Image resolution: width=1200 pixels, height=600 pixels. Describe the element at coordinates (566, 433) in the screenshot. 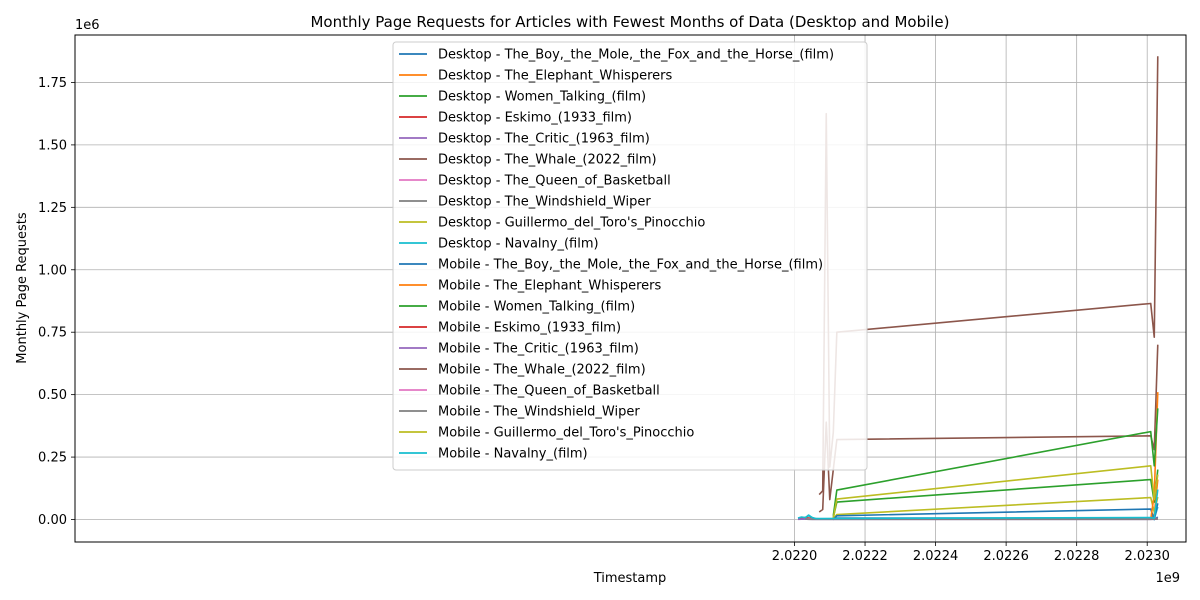

I see `legend-entry: Mobile - Guillermo_del_Toro's_Pinocchio` at that location.